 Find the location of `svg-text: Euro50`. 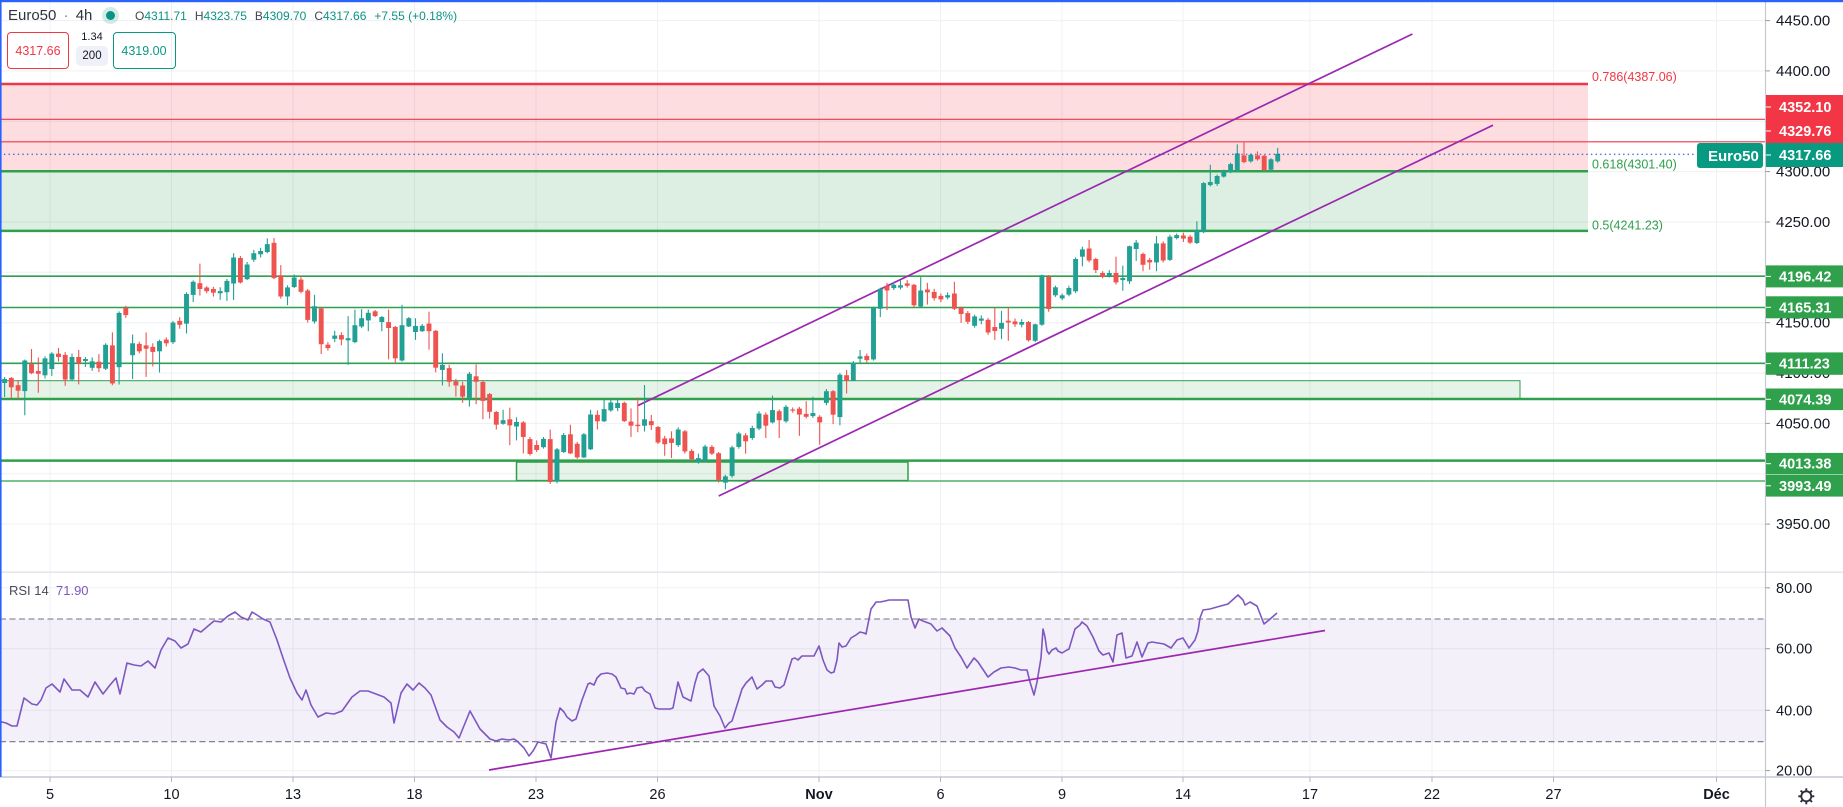

svg-text: Euro50 is located at coordinates (1733, 156).